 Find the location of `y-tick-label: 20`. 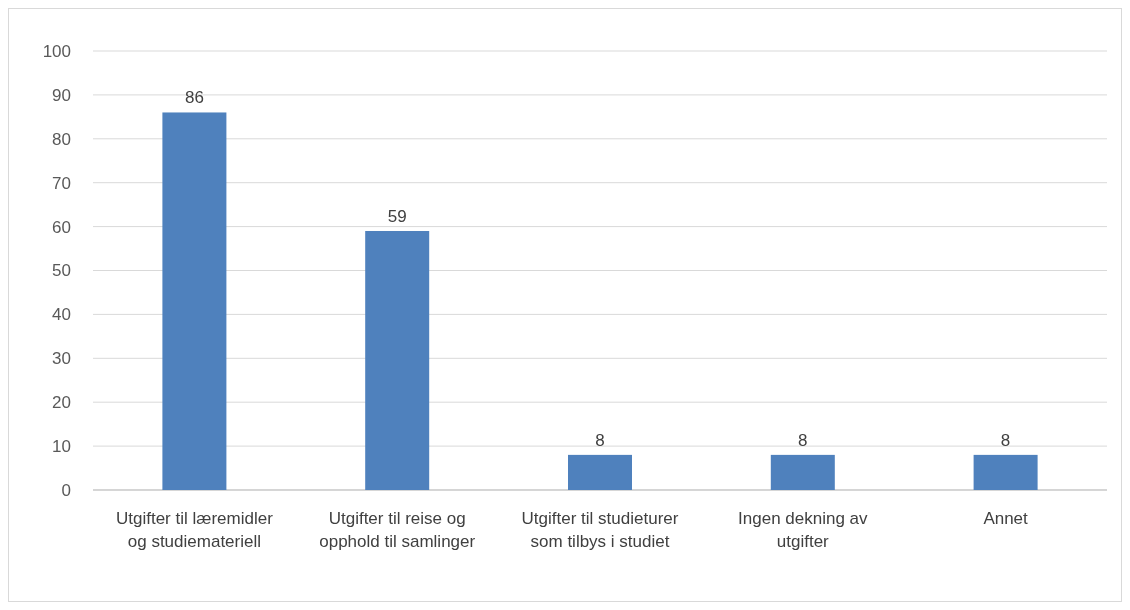

y-tick-label: 20 is located at coordinates (61, 403).